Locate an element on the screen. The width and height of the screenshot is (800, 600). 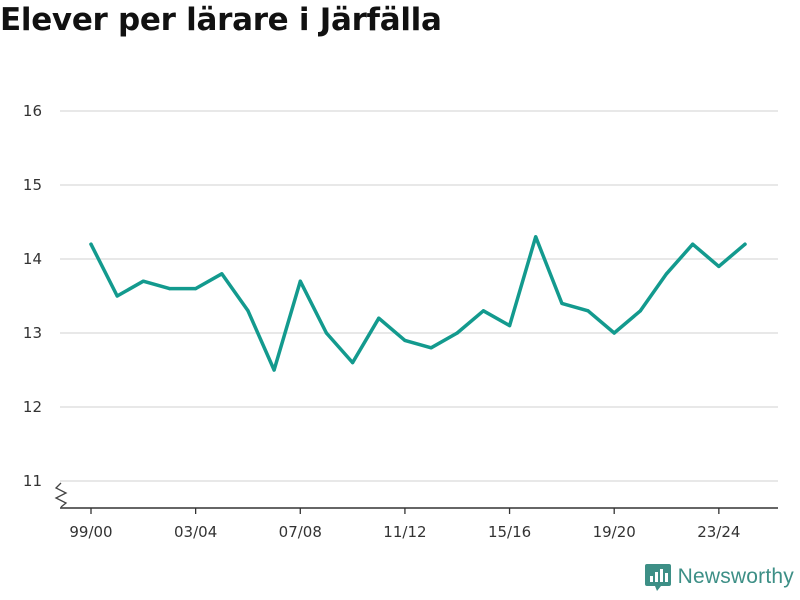
y-tick-label: 15 is located at coordinates (32, 185).